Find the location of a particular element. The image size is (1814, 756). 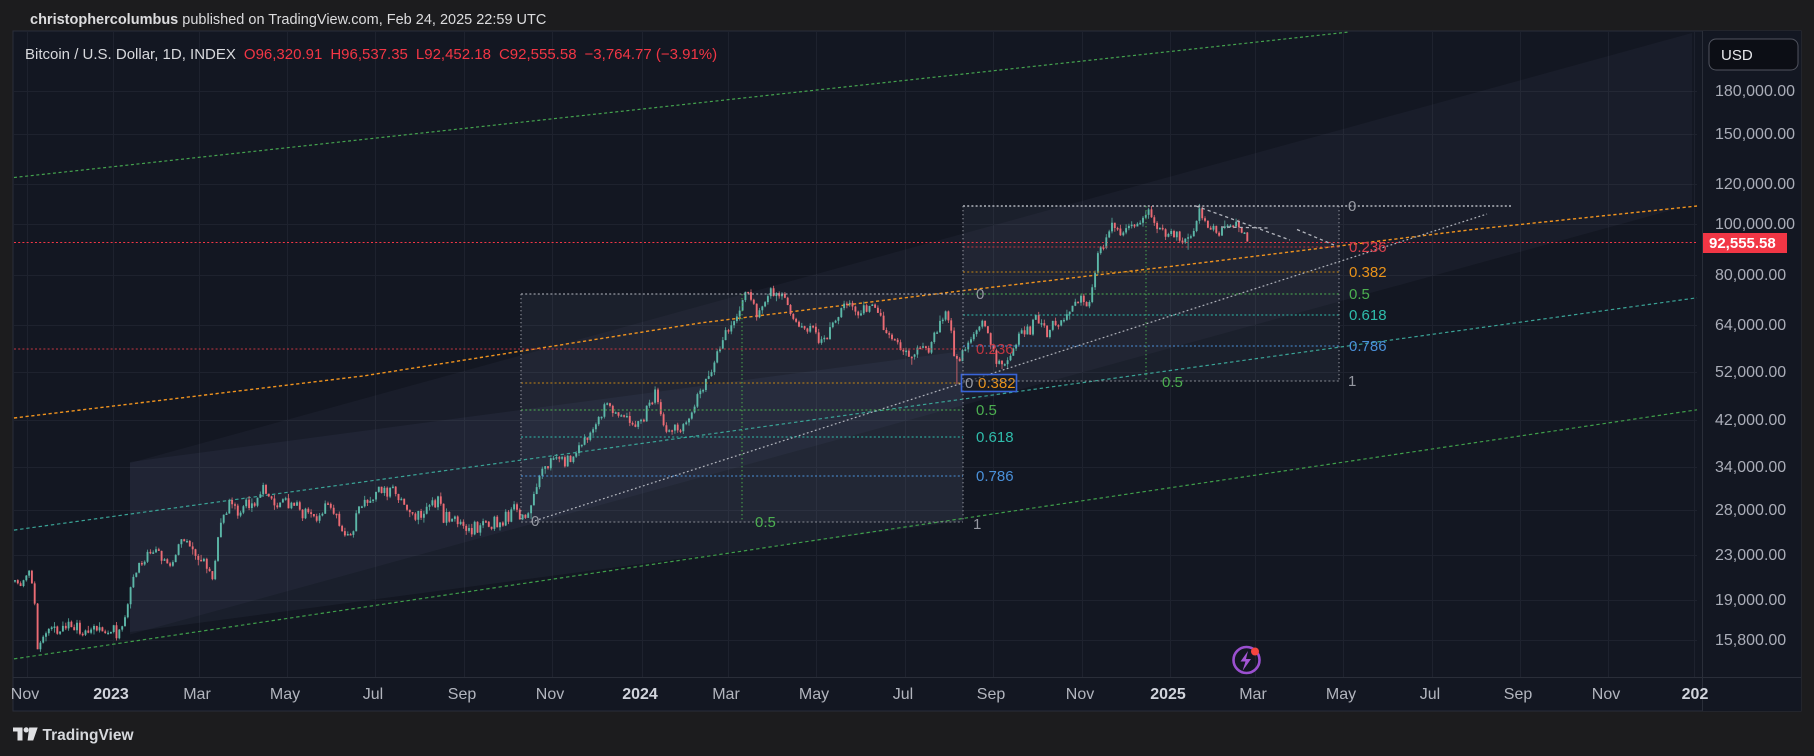

svg-text: 64,000.00 is located at coordinates (1750, 325).